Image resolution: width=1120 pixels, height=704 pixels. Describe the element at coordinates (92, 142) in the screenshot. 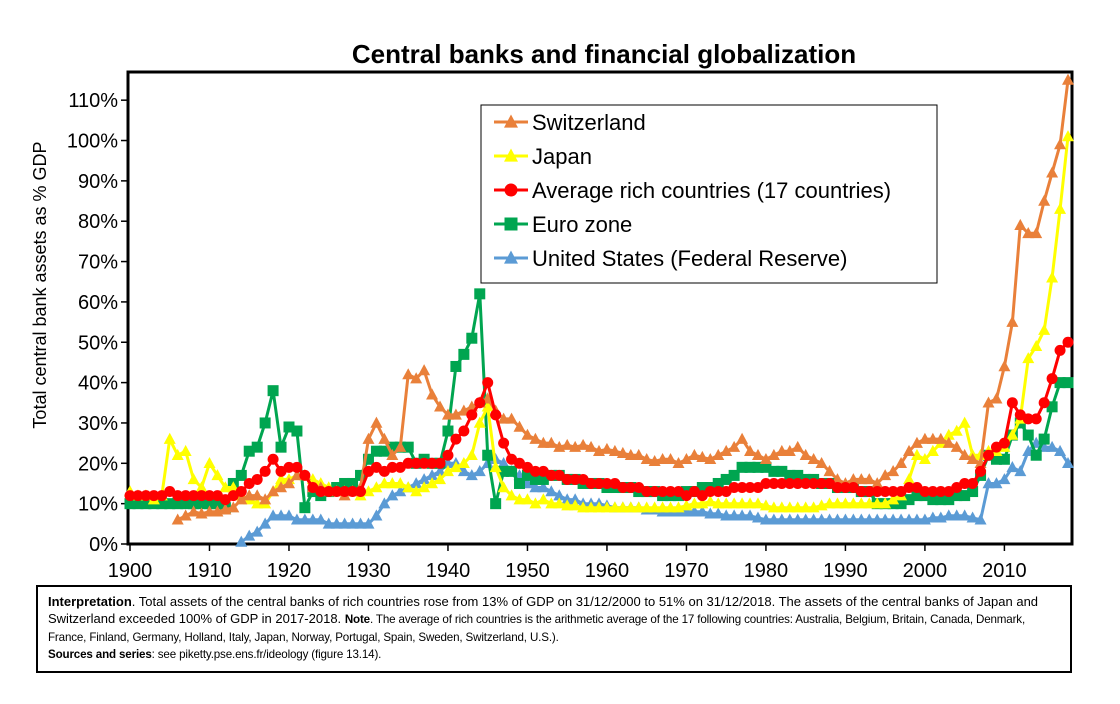

I see `y-tick-label: 100%` at that location.